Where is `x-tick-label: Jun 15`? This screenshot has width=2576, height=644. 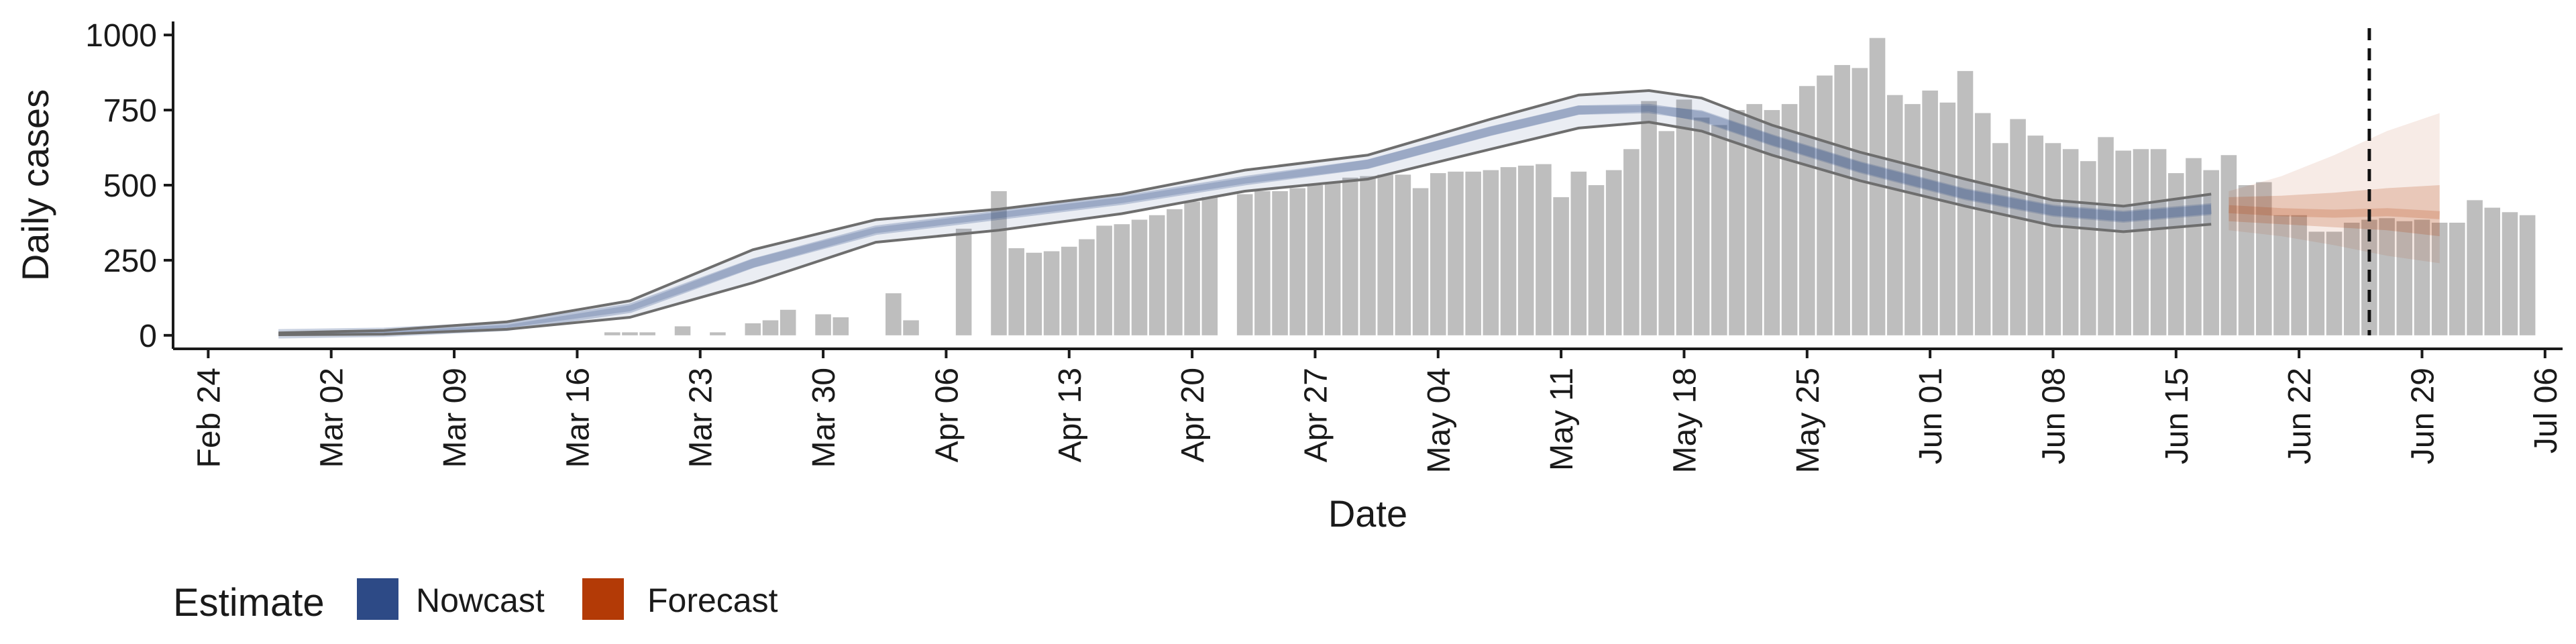 x-tick-label: Jun 15 is located at coordinates (2177, 416).